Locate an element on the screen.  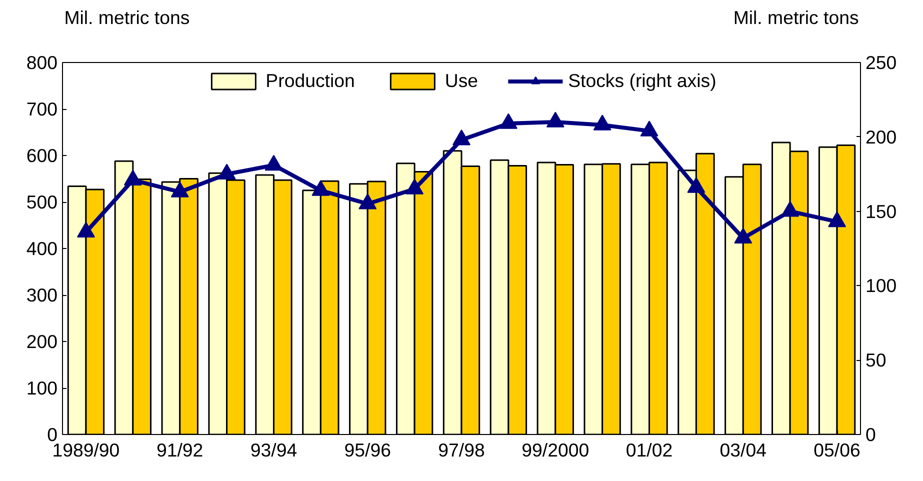
x-tick-label: 97/98 is located at coordinates (461, 450).